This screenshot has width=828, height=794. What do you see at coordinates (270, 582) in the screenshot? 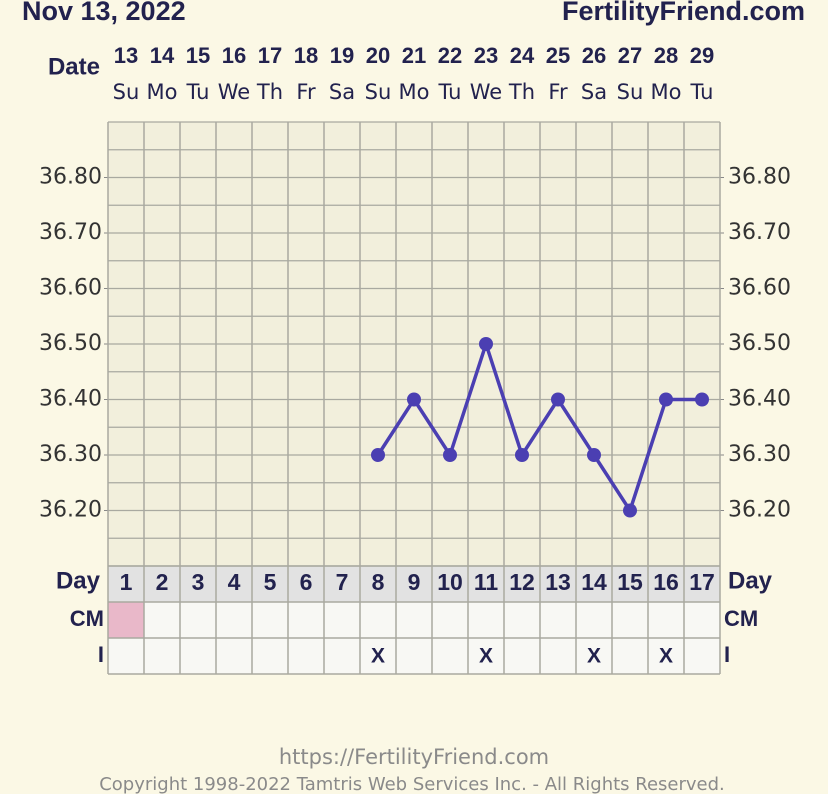
I see `day-number: 5` at bounding box center [270, 582].